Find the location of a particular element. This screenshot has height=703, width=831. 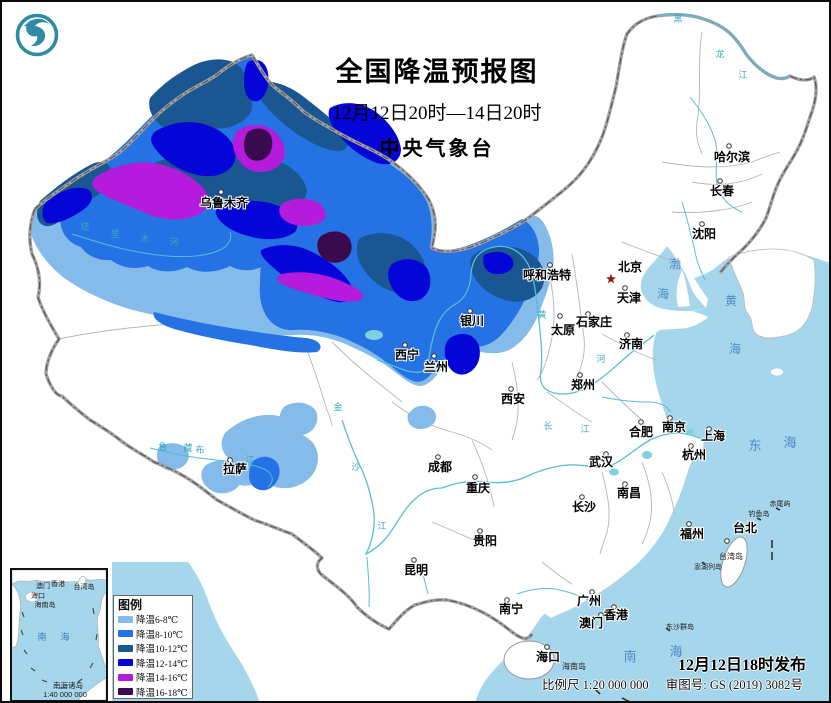

city-label: 南昌 is located at coordinates (629, 492).